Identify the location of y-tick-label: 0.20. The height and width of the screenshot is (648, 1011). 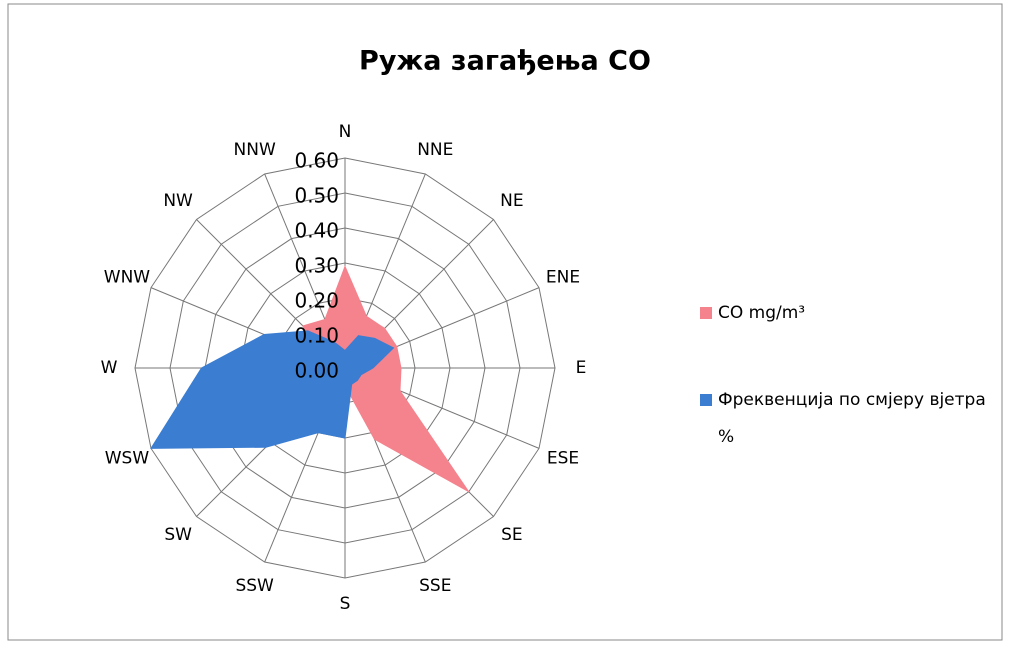
(316, 301).